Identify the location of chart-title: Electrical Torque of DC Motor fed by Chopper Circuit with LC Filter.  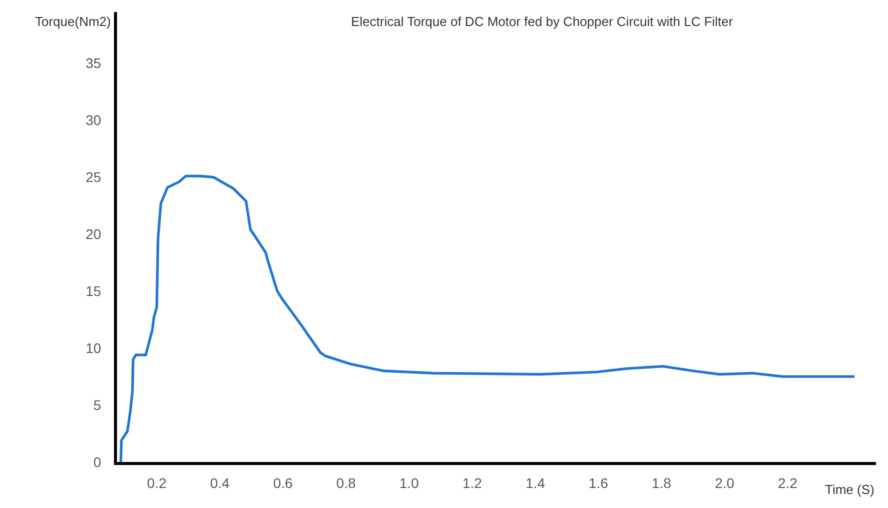
(542, 21).